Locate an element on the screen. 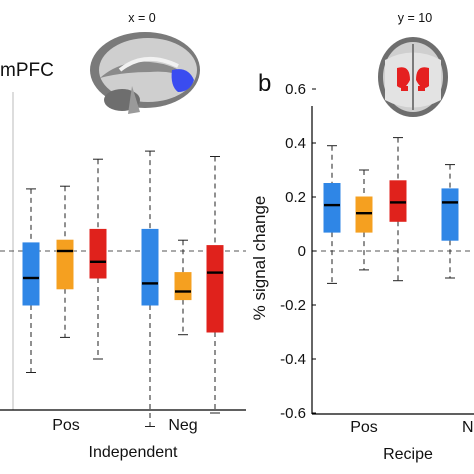  left-slice-label: x = 0 is located at coordinates (141, 18).